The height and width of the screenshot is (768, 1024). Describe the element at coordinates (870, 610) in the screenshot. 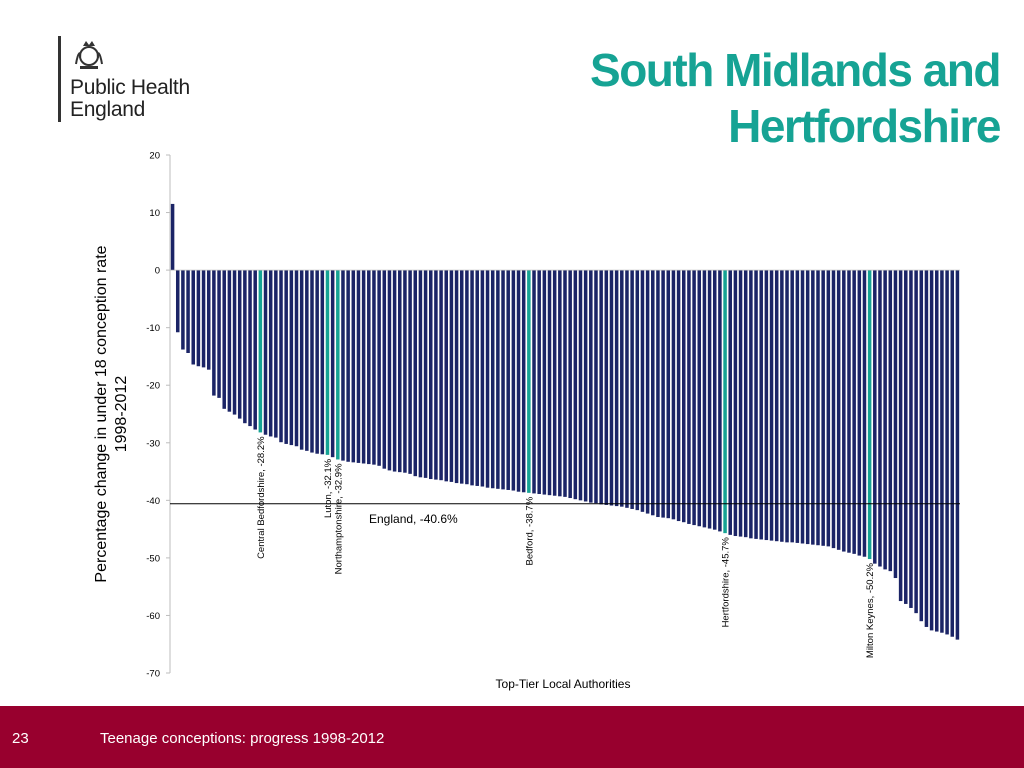

I see `highlight-label: Milton Keynes, -50.2%` at that location.